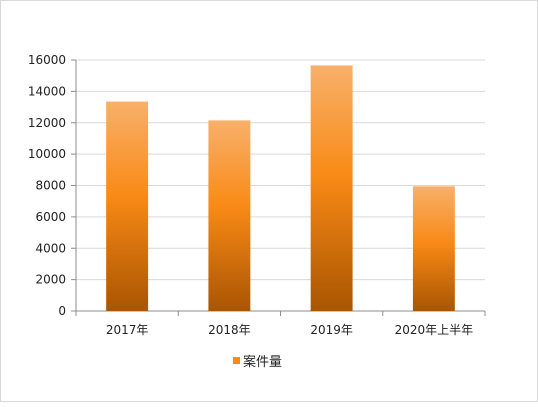 This screenshot has height=407, width=538. I want to click on y-tick-label: 14000, so click(47, 91).